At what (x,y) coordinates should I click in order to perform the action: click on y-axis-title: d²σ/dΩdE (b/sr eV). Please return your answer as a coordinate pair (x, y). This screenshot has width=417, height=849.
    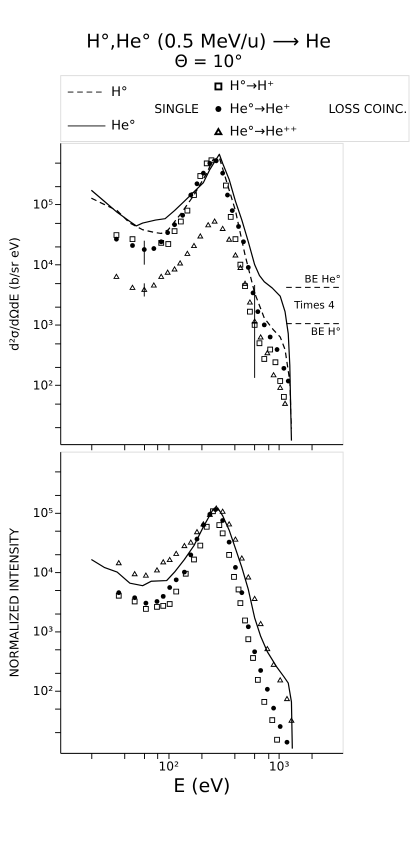
    Looking at the image, I should click on (15, 294).